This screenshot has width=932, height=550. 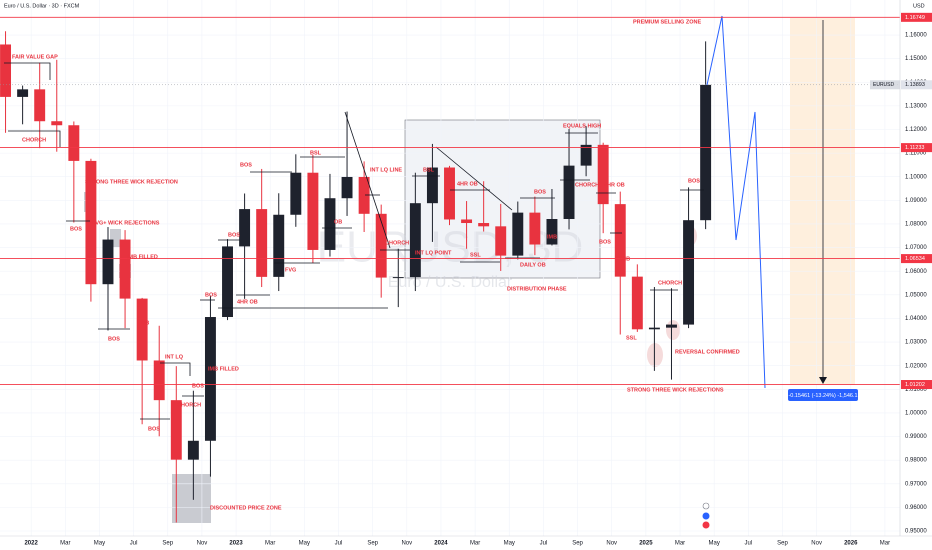 I want to click on y-tick-label: 1.06000, so click(x=916, y=272).